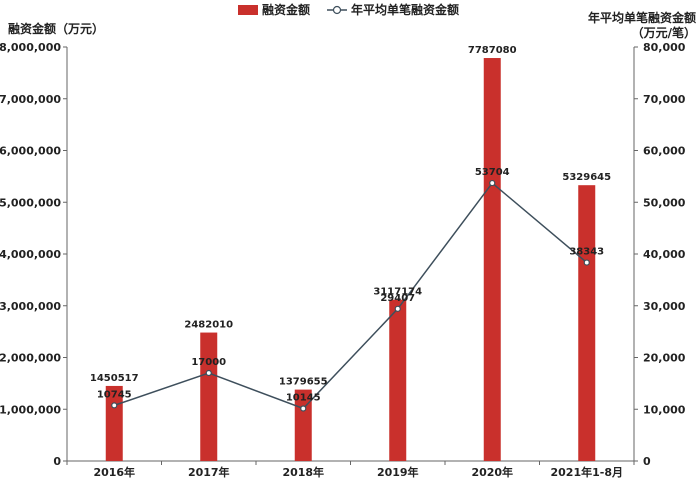  I want to click on legend: 融资金额 年平均单笔融资金额, so click(348, 9).